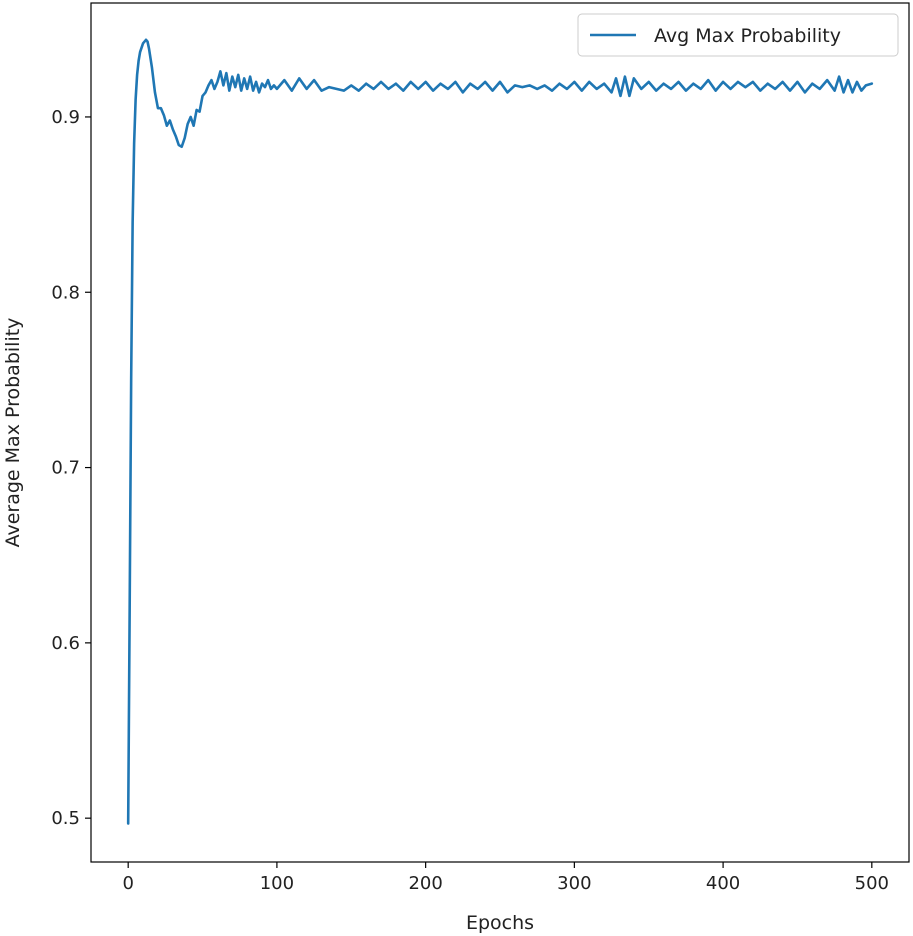 This screenshot has height=936, width=913. I want to click on x-axis: 0 100 200 300 400 500, so click(505, 878).